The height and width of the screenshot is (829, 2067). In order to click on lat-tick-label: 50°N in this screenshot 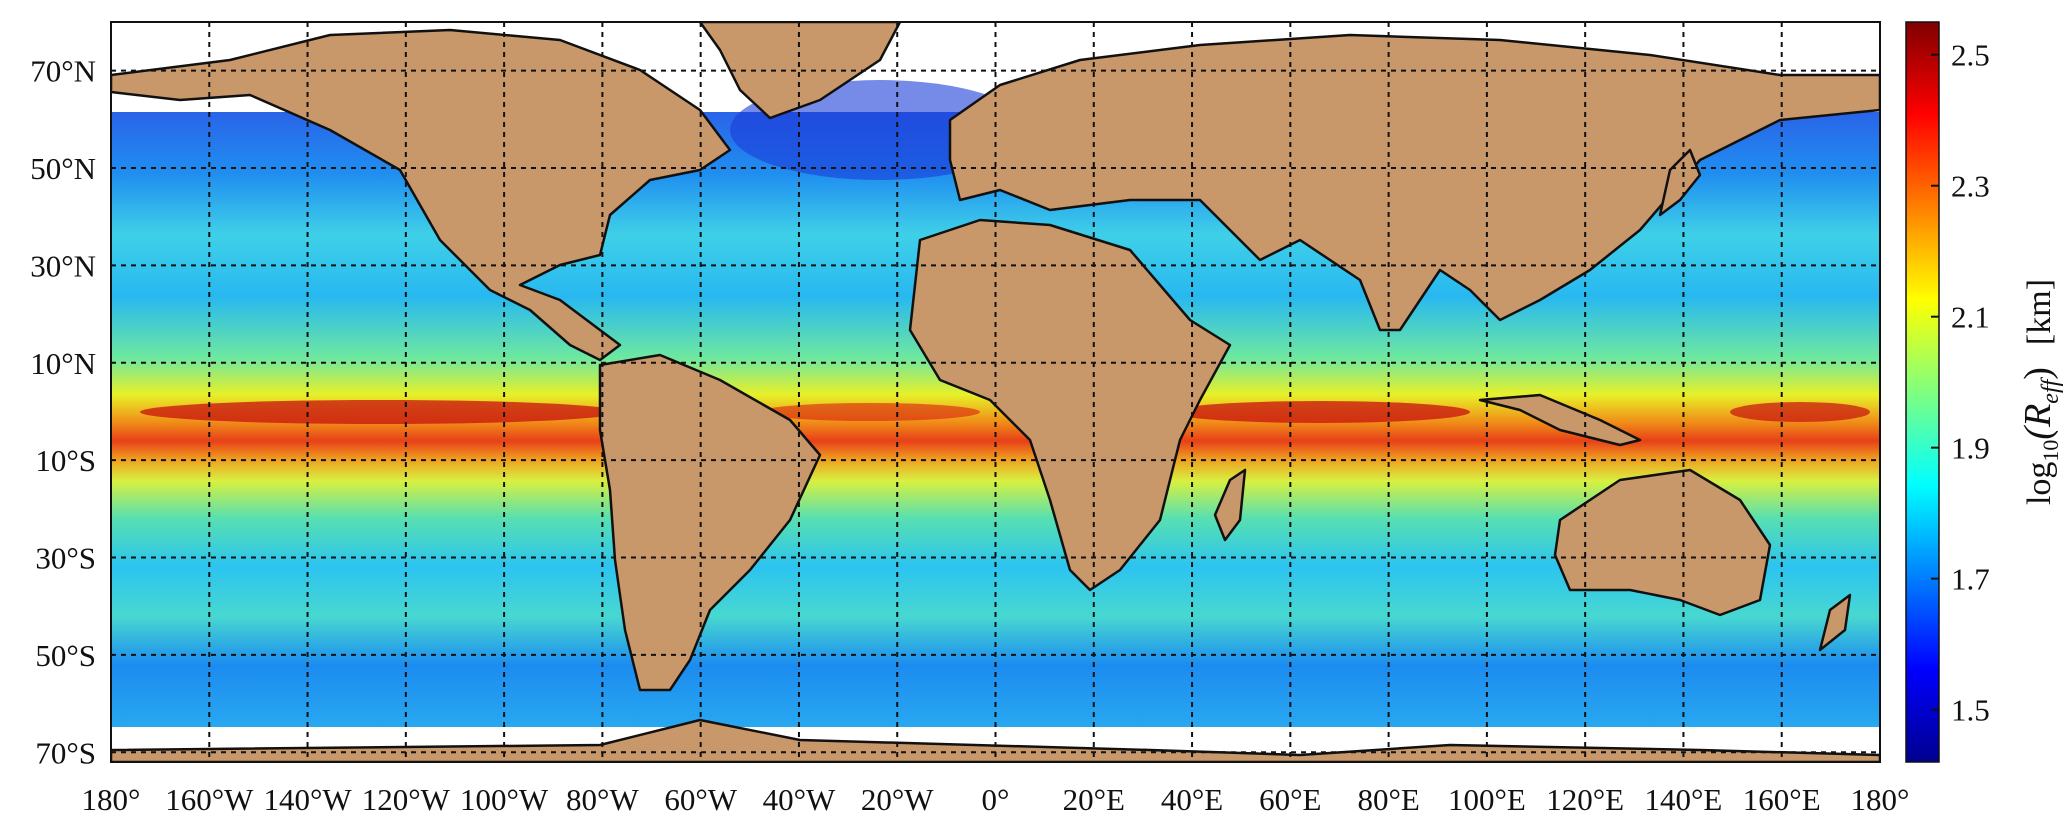, I will do `click(63, 168)`.